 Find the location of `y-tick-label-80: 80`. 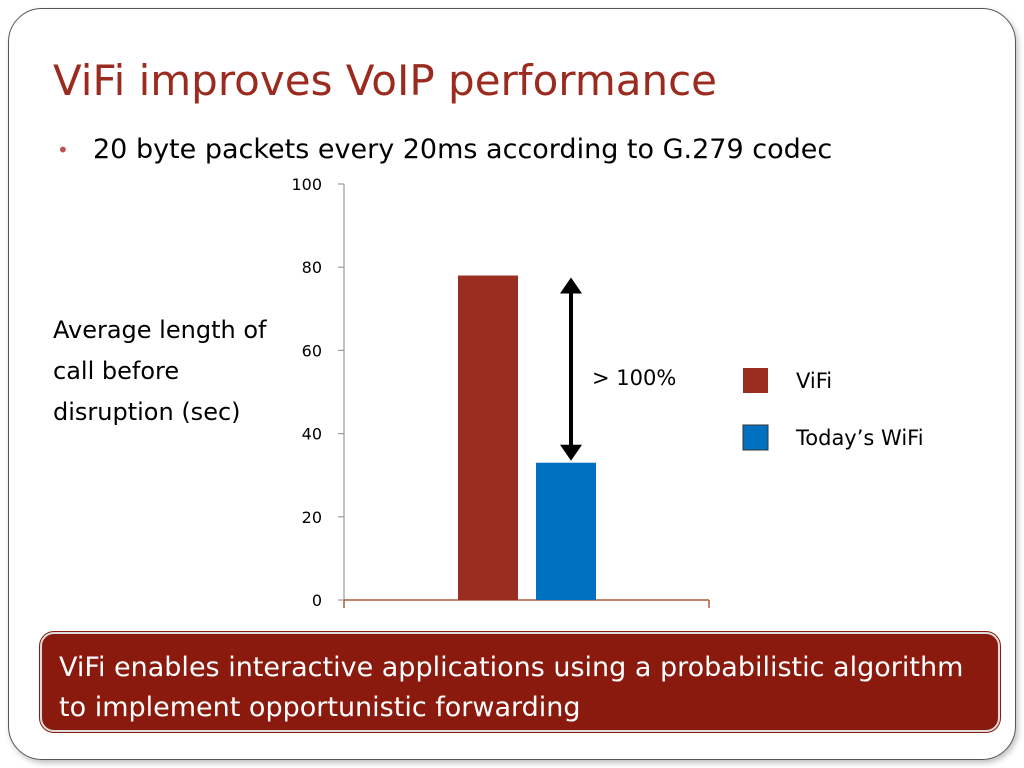

y-tick-label-80: 80 is located at coordinates (312, 267).